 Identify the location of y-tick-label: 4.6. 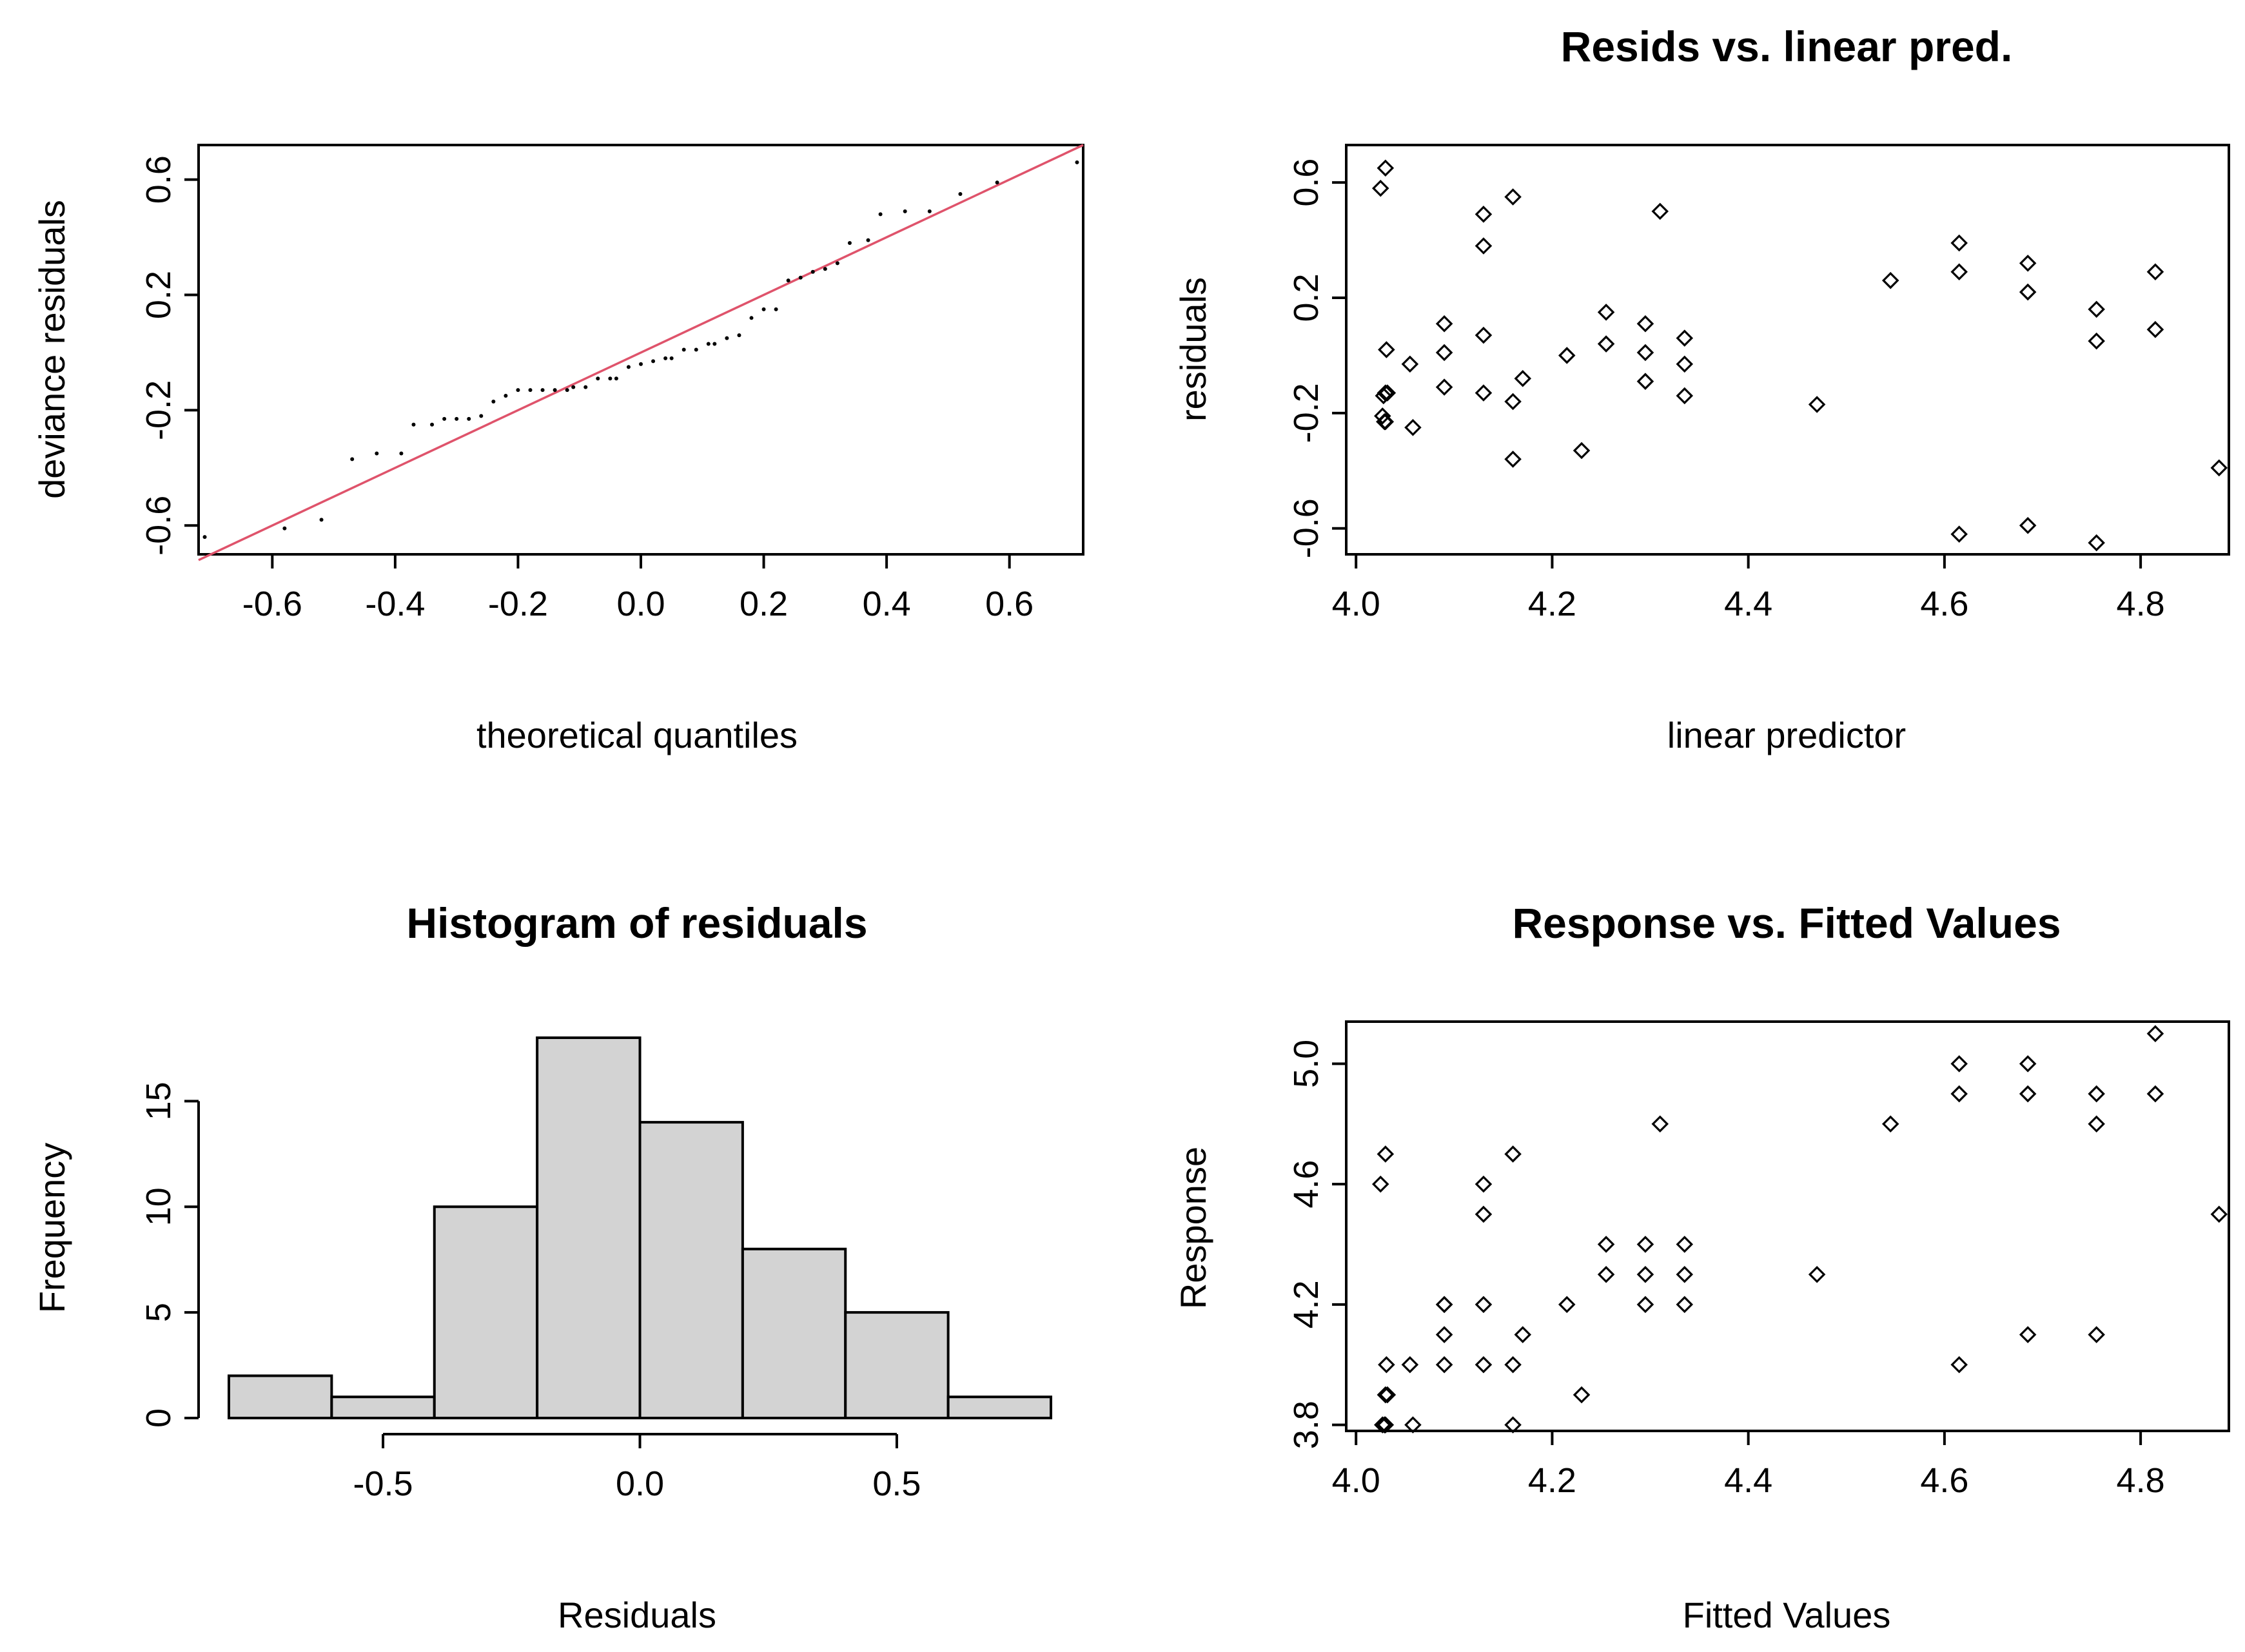
(1307, 1184).